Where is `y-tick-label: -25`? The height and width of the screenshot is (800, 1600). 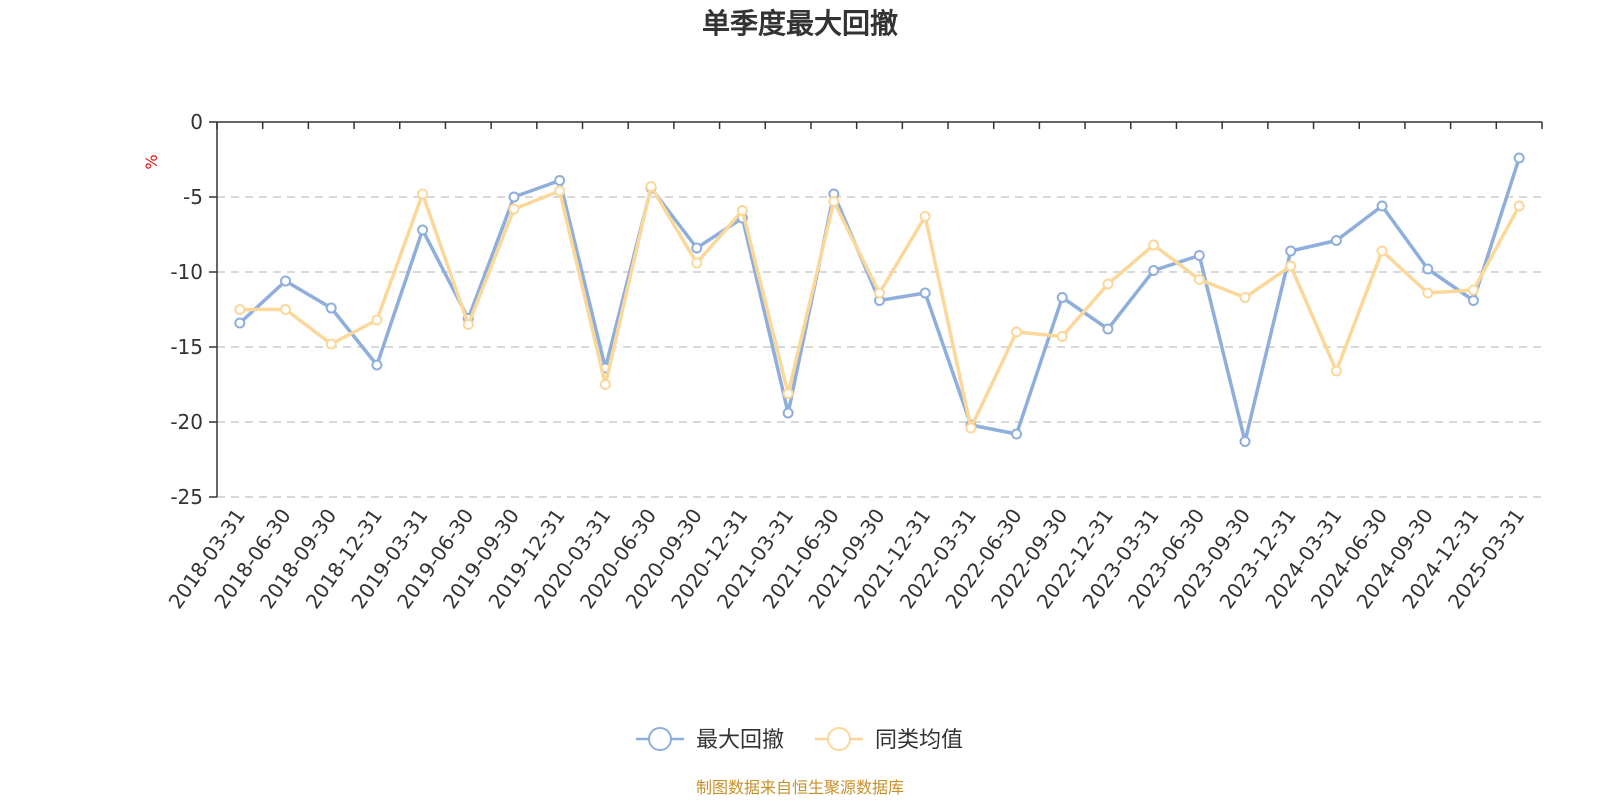
y-tick-label: -25 is located at coordinates (186, 497).